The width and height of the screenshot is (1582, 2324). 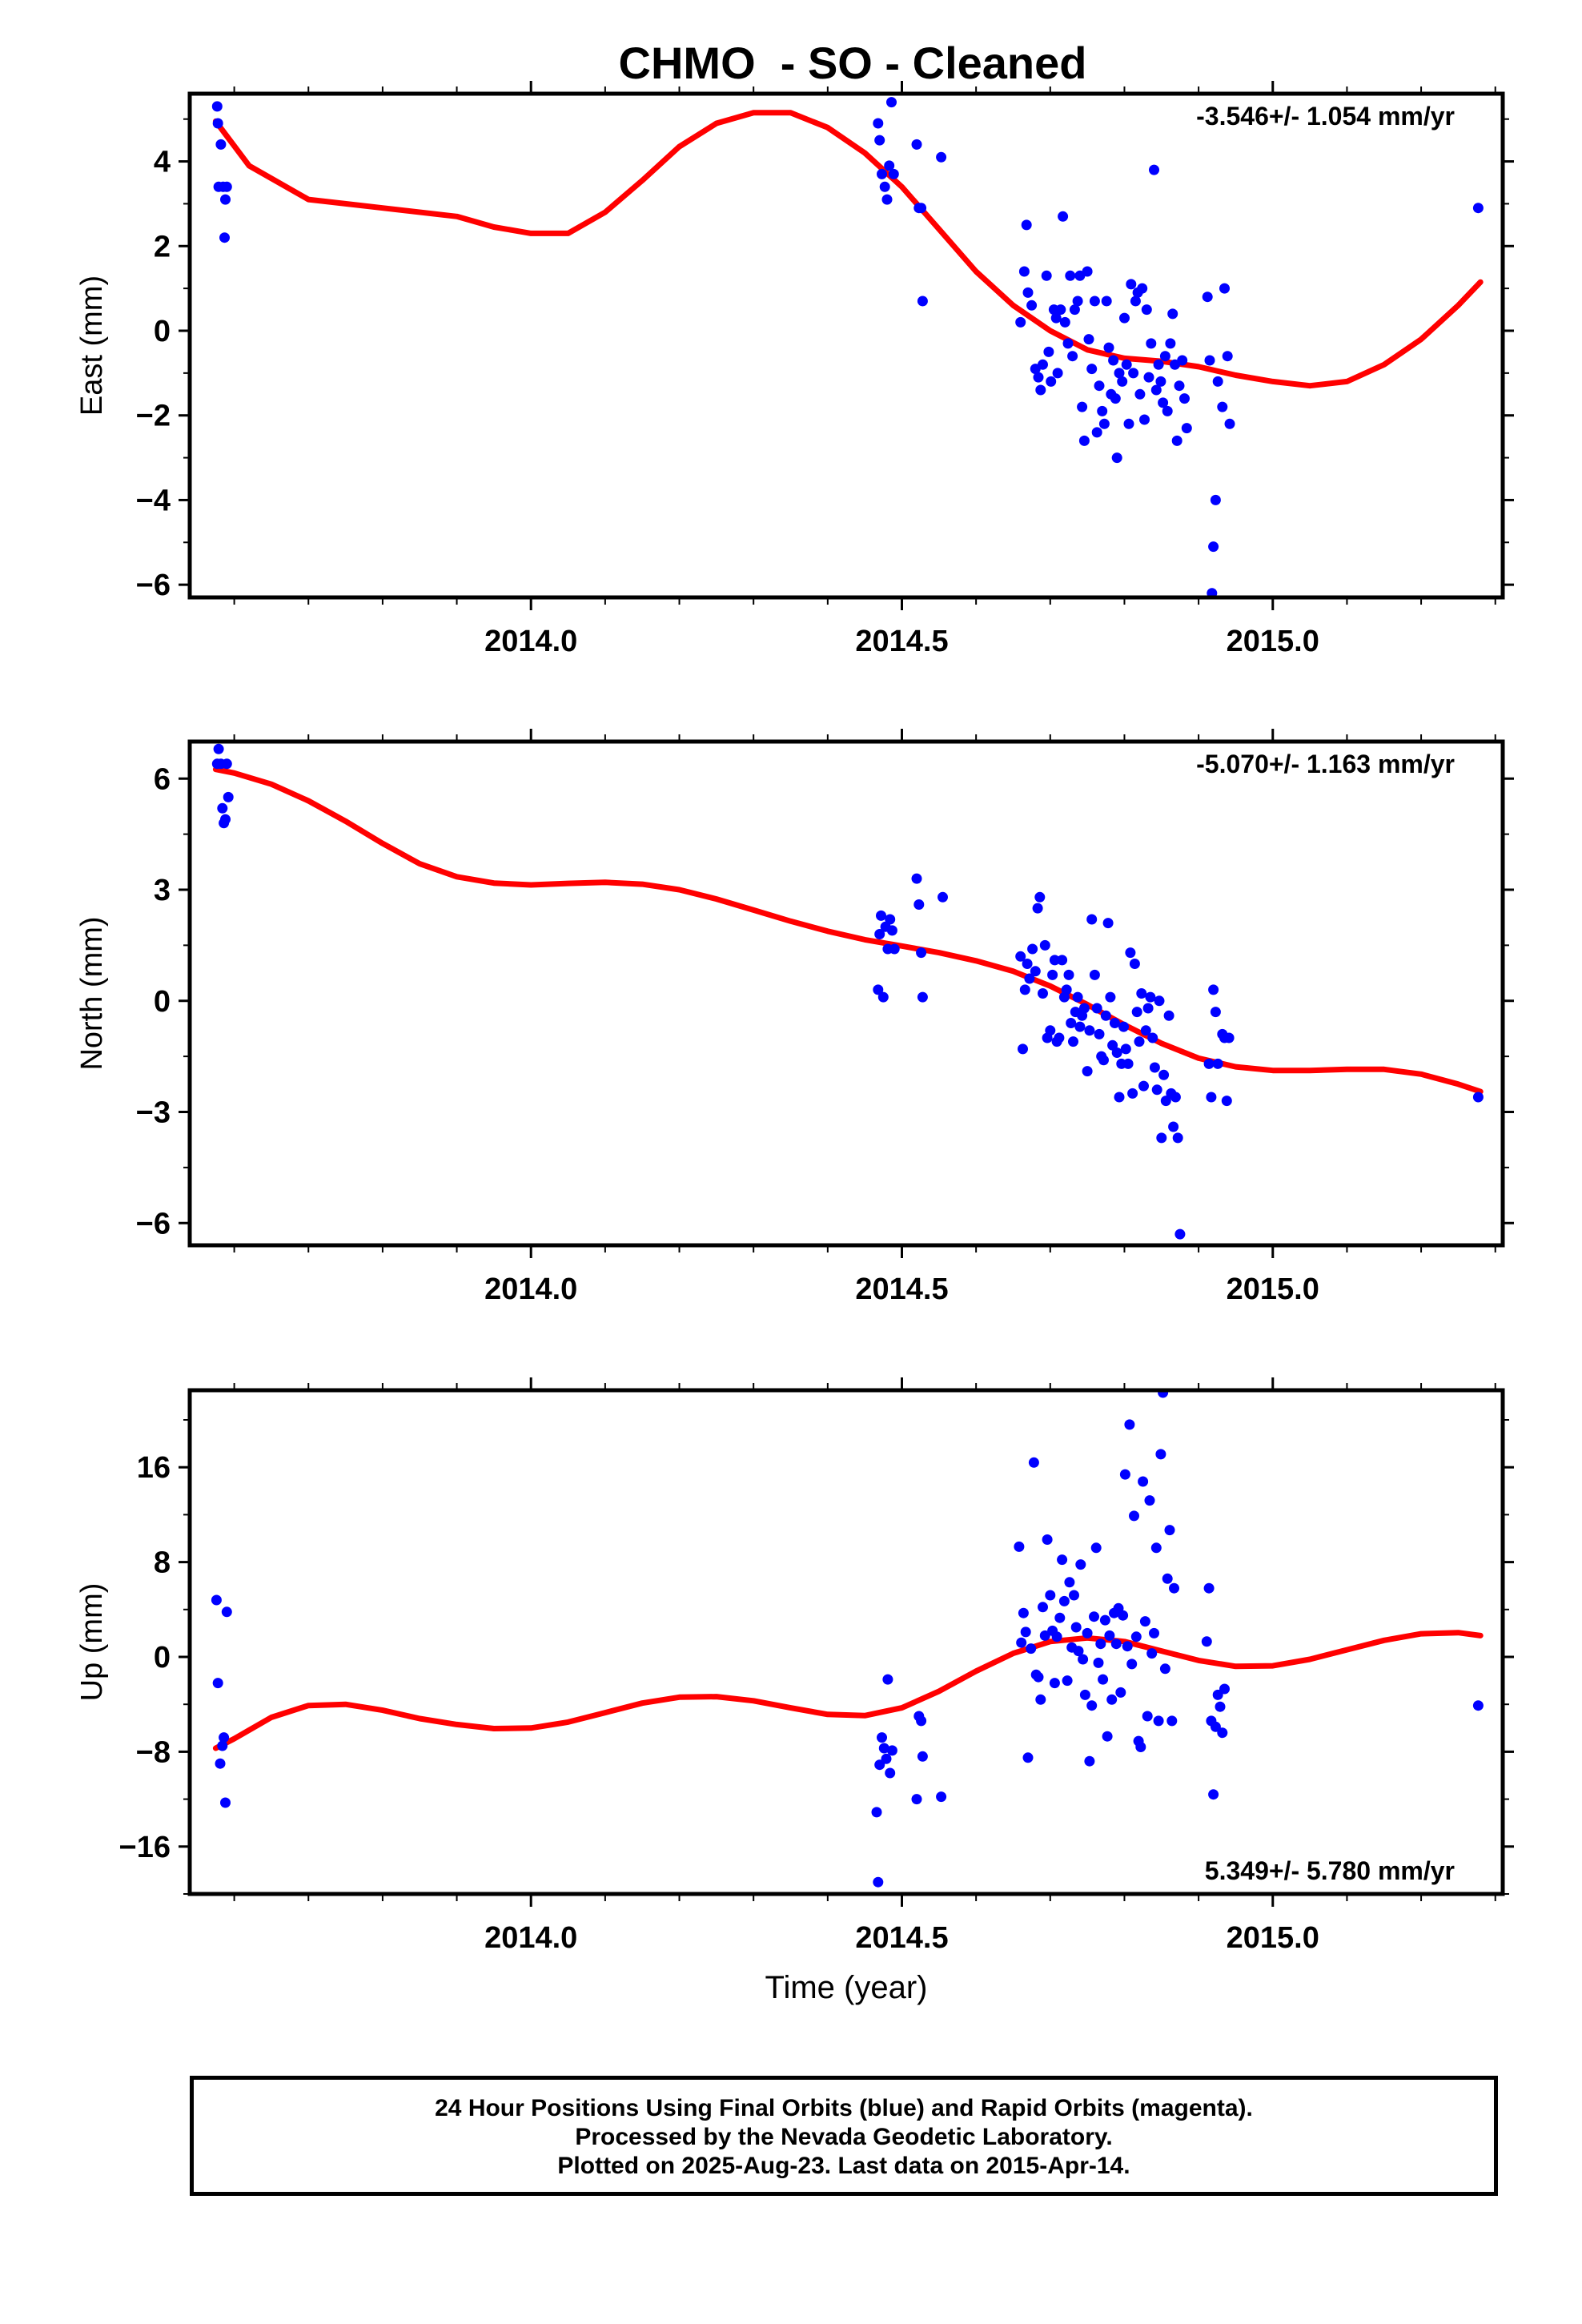 What do you see at coordinates (154, 1752) in the screenshot?
I see `y-tick-label: −8` at bounding box center [154, 1752].